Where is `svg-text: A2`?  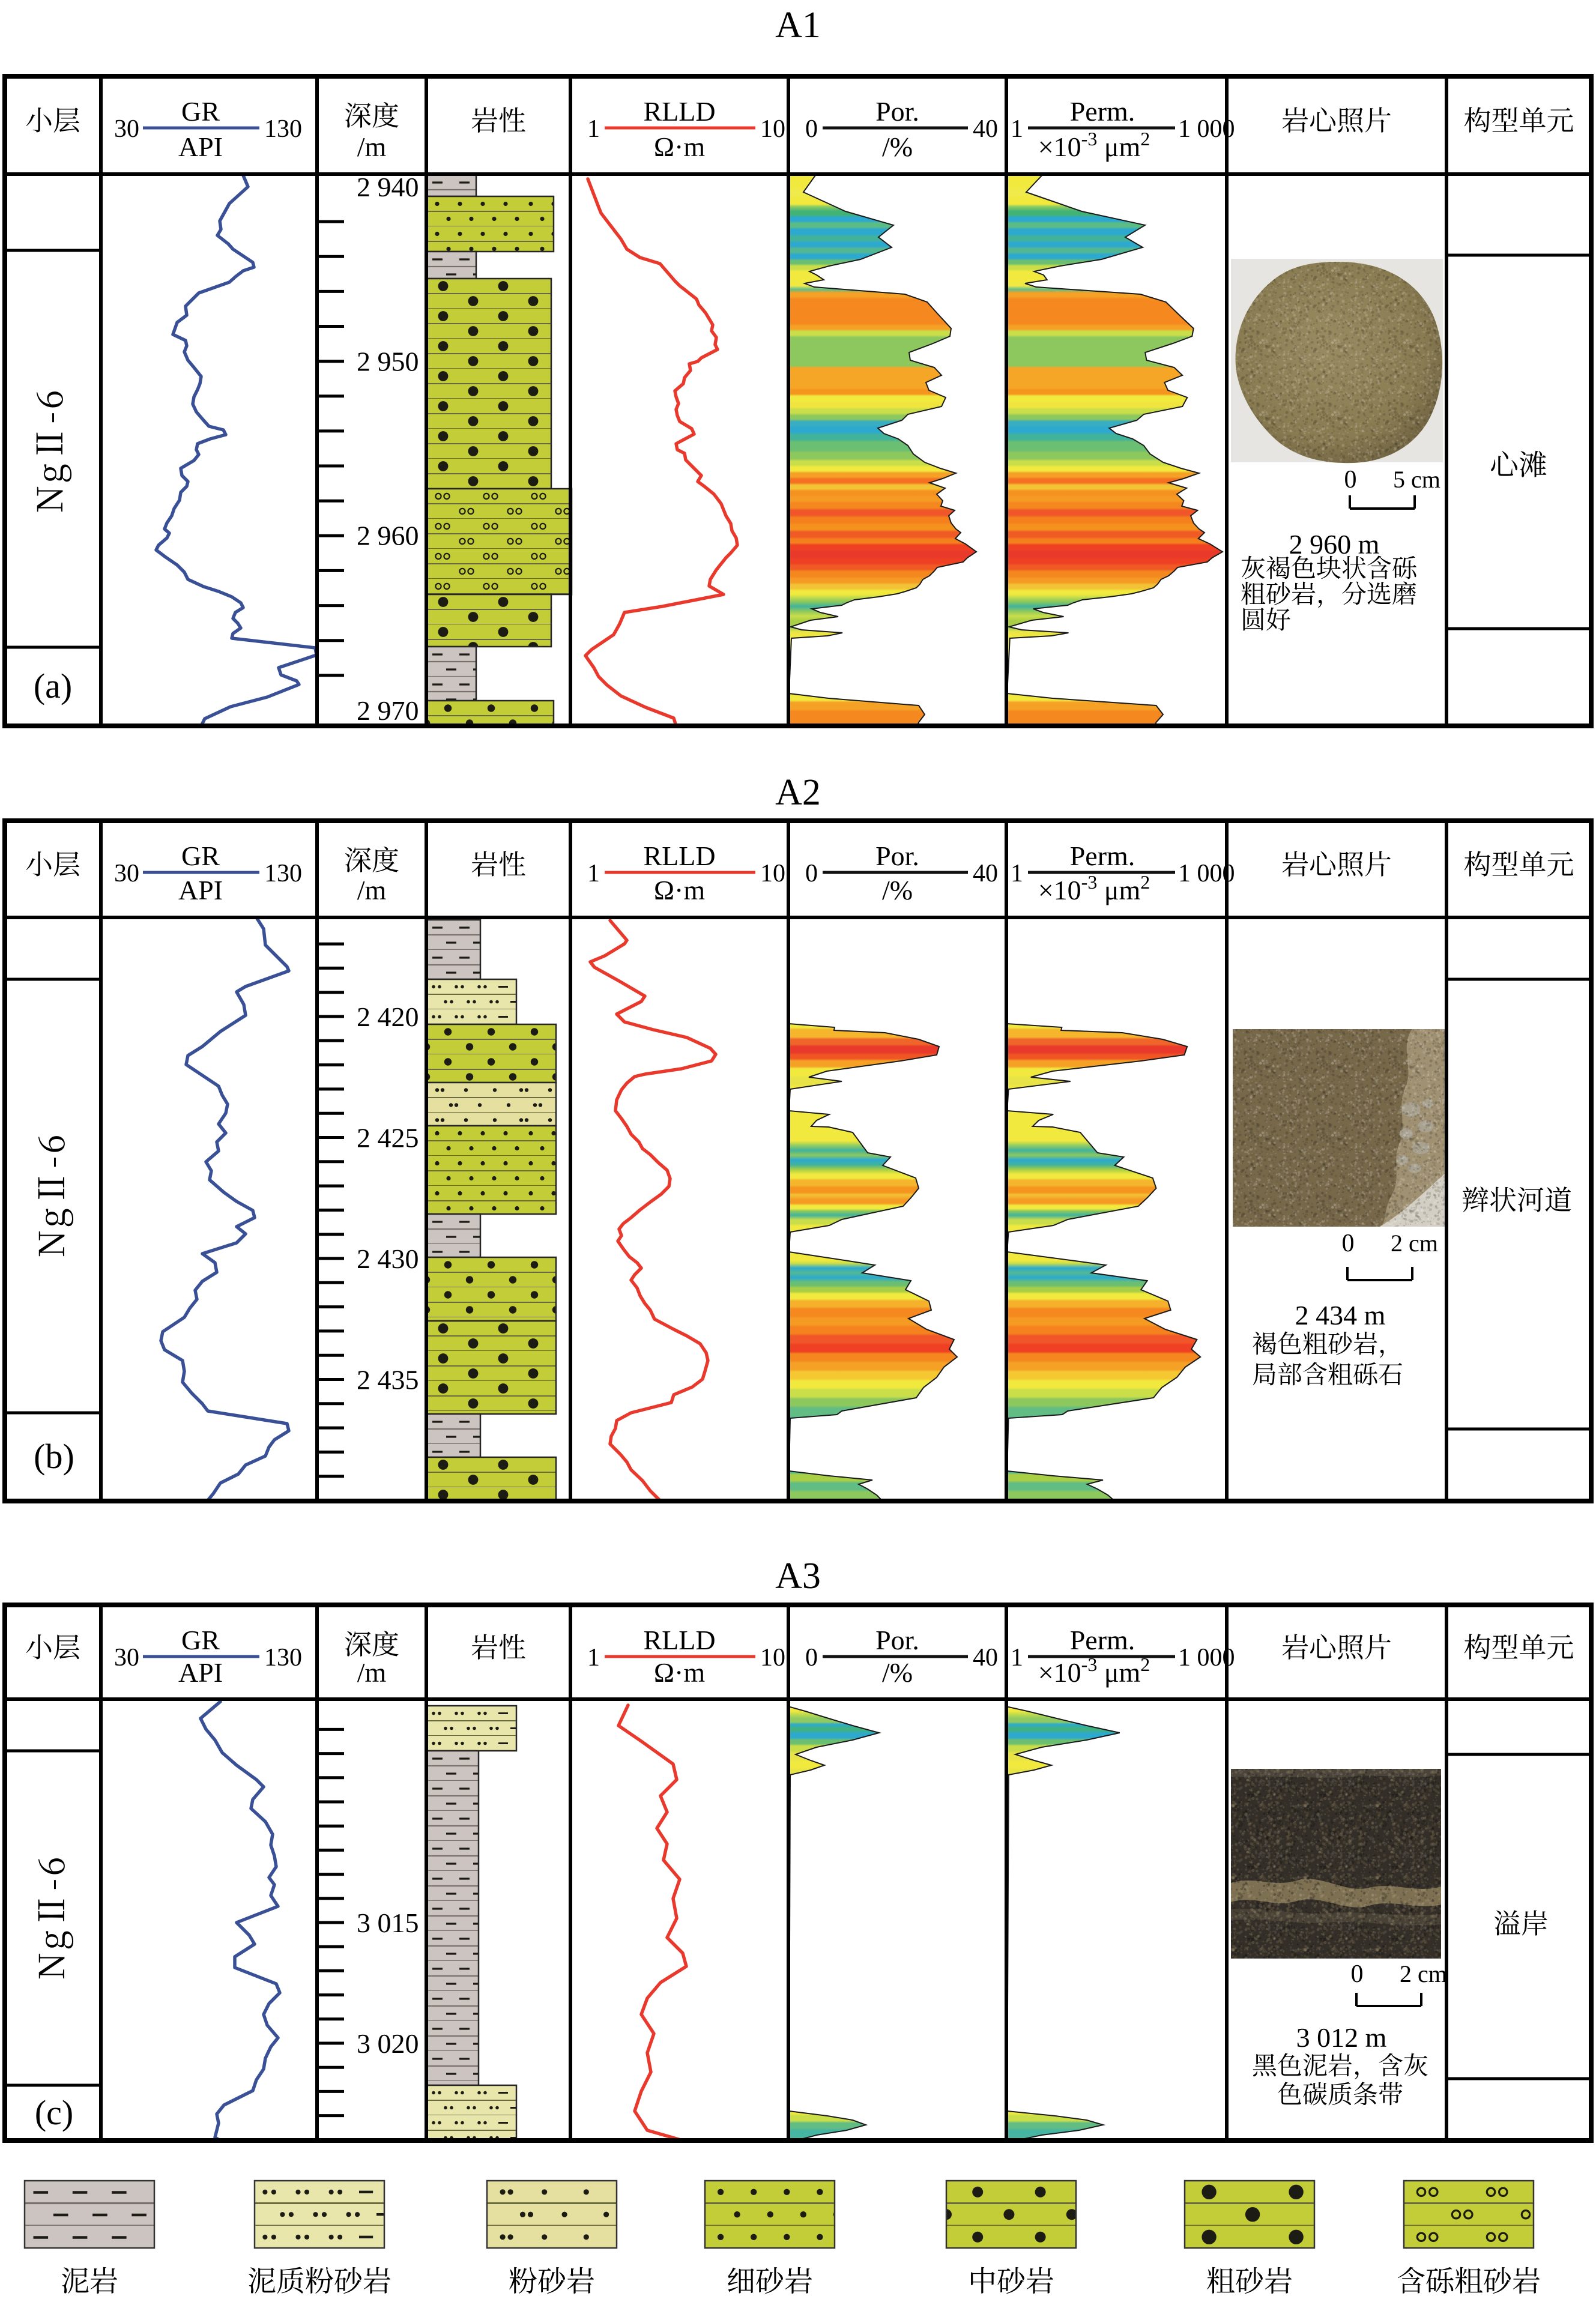 svg-text: A2 is located at coordinates (798, 792).